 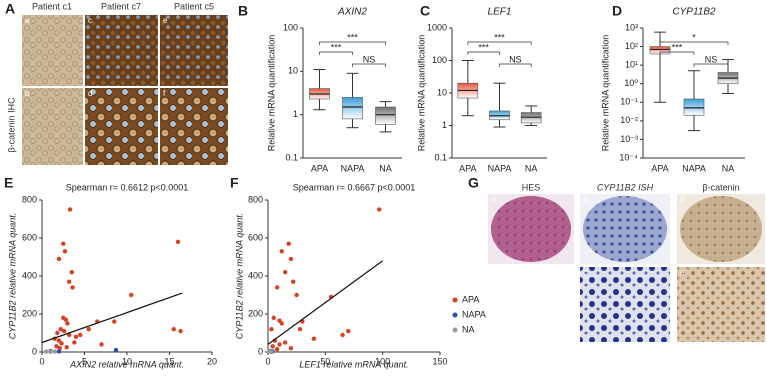 I want to click on y-tick-label: 10³, so click(x=631, y=27).